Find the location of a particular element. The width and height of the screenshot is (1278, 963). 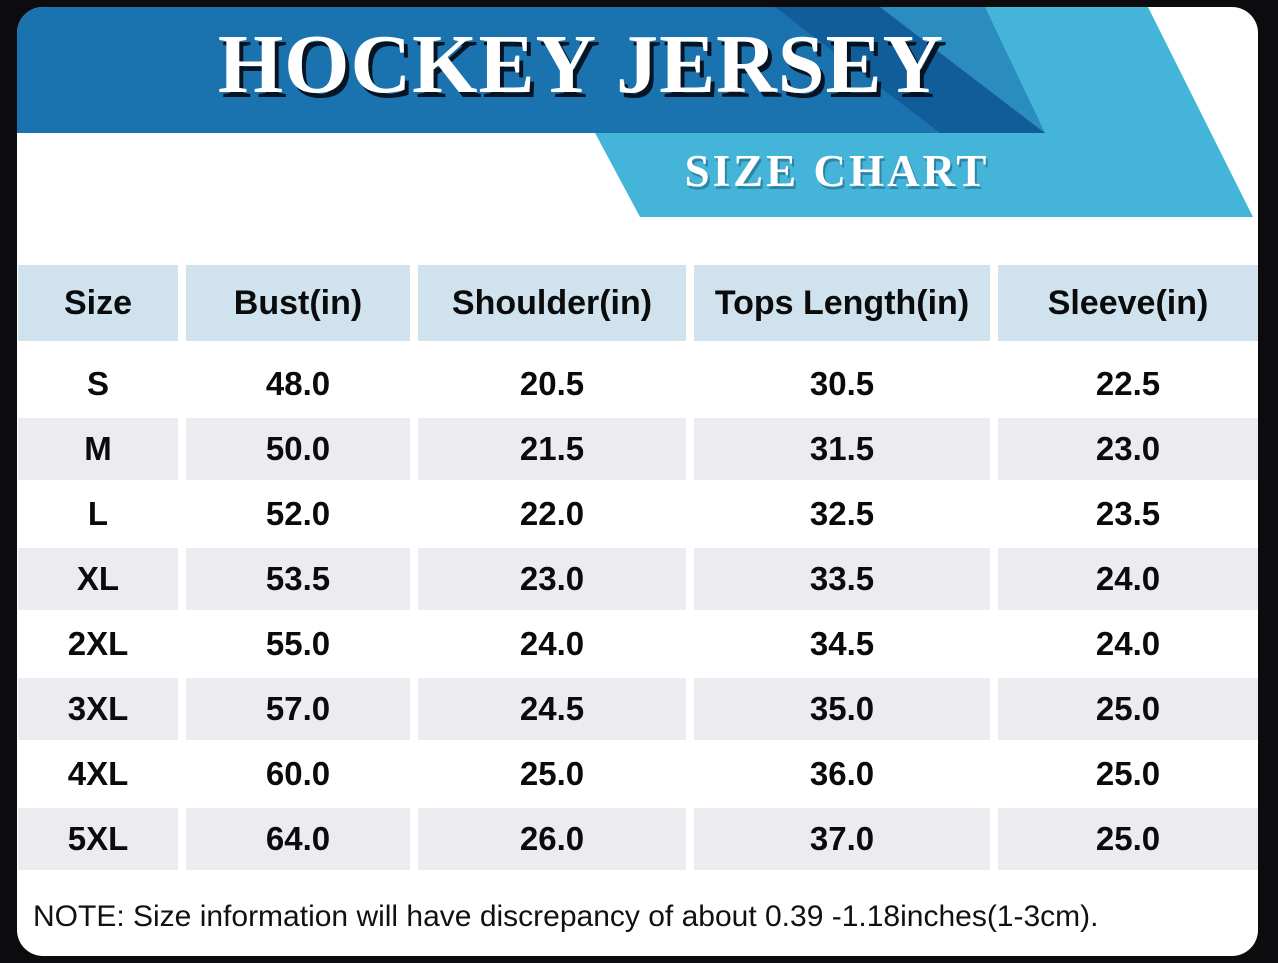

shoulder-cell: 25.0 is located at coordinates (552, 774).